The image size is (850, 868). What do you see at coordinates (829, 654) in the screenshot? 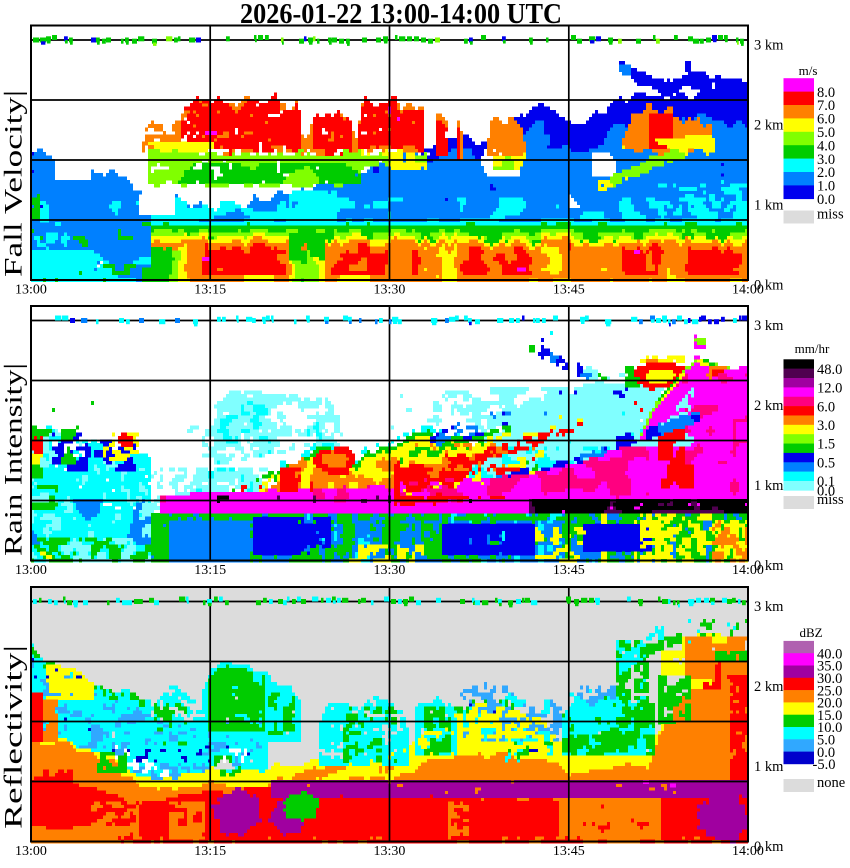
I see `svg-text: 40.0` at bounding box center [829, 654].